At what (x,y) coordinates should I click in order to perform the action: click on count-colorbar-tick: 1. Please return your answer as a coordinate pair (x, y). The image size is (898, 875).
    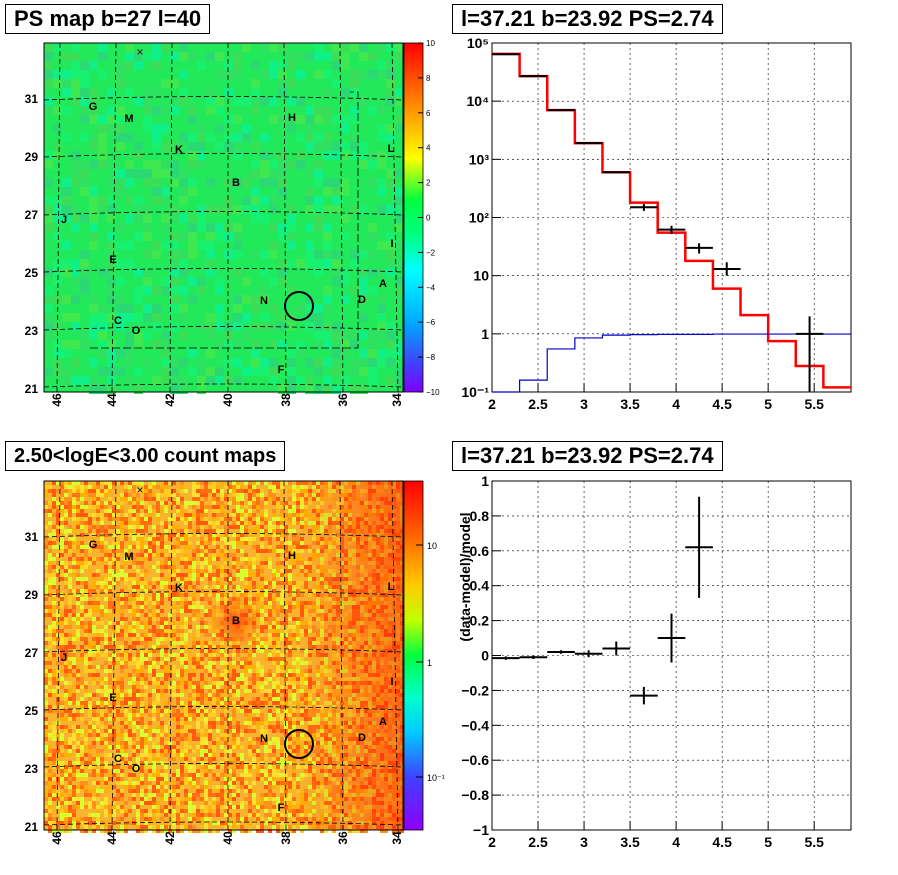
    Looking at the image, I should click on (429, 663).